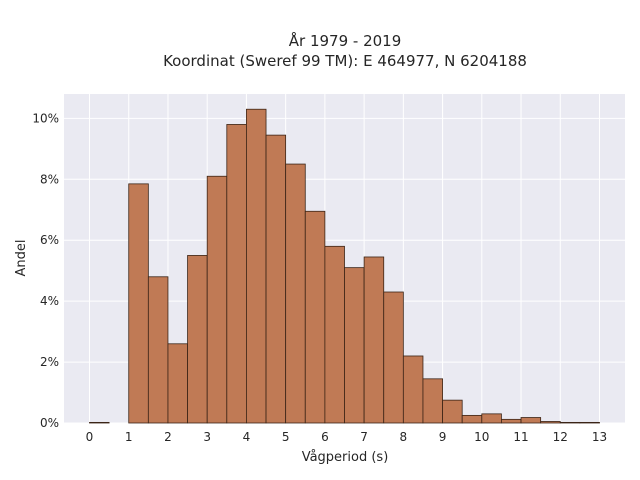 The width and height of the screenshot is (640, 480). Describe the element at coordinates (90, 437) in the screenshot. I see `x-tick-label: 0` at that location.